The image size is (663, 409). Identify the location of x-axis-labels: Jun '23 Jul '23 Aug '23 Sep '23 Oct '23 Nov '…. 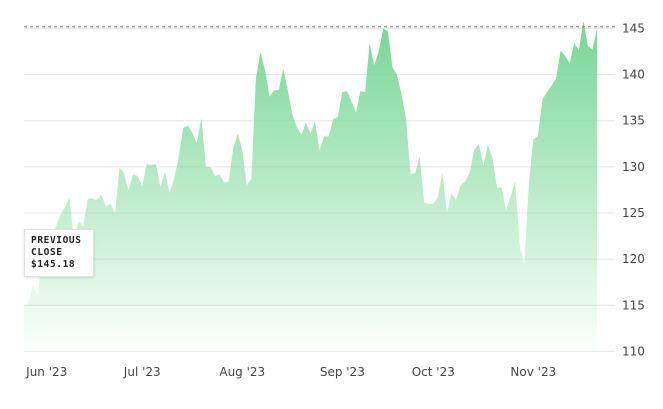
(290, 372).